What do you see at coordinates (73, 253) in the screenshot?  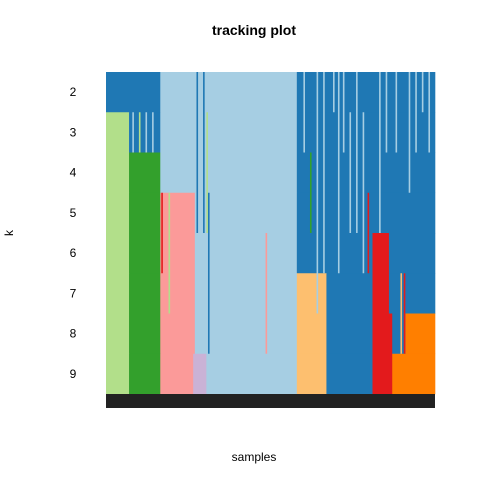 I see `y-tick-label-k6: 6` at bounding box center [73, 253].